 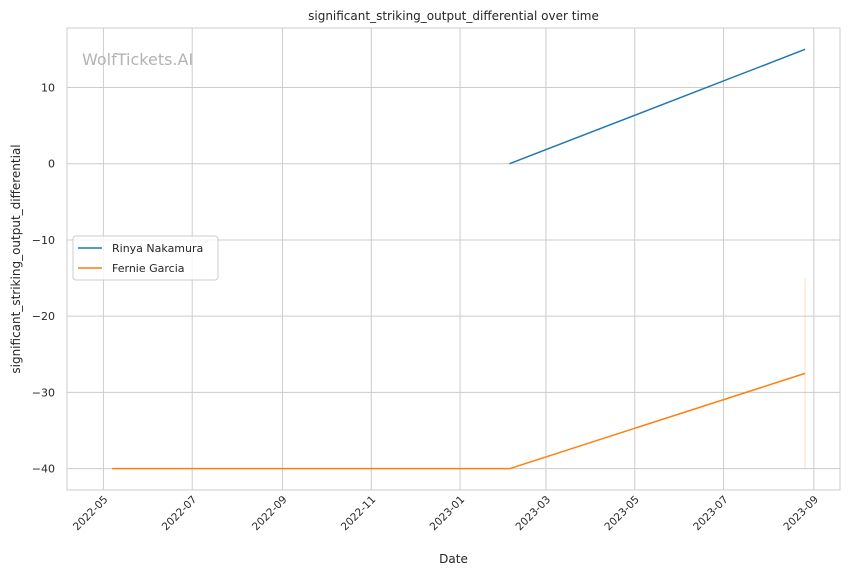 What do you see at coordinates (51, 164) in the screenshot?
I see `y-tick-label: 0` at bounding box center [51, 164].